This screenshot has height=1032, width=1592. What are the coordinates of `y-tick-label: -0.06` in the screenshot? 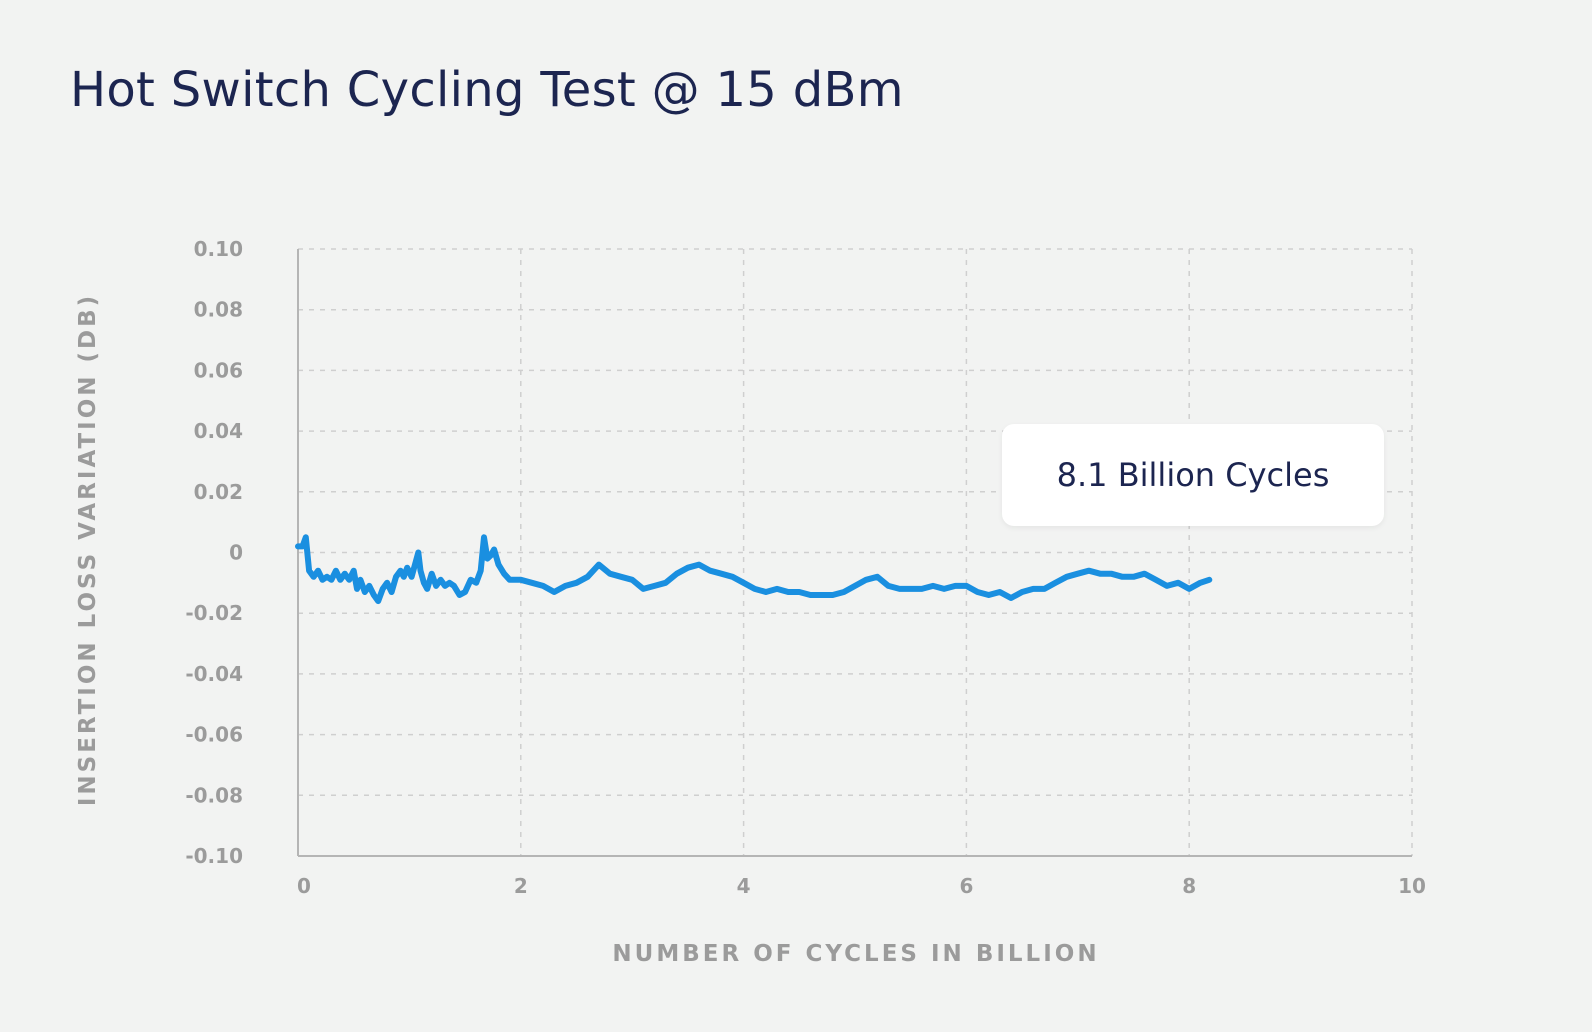 It's located at (214, 735).